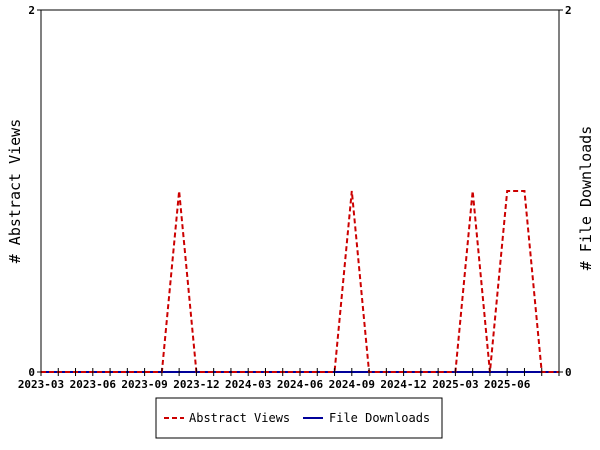 This screenshot has width=600, height=450. What do you see at coordinates (239, 418) in the screenshot?
I see `legend-label-abstract-views: Abstract Views` at bounding box center [239, 418].